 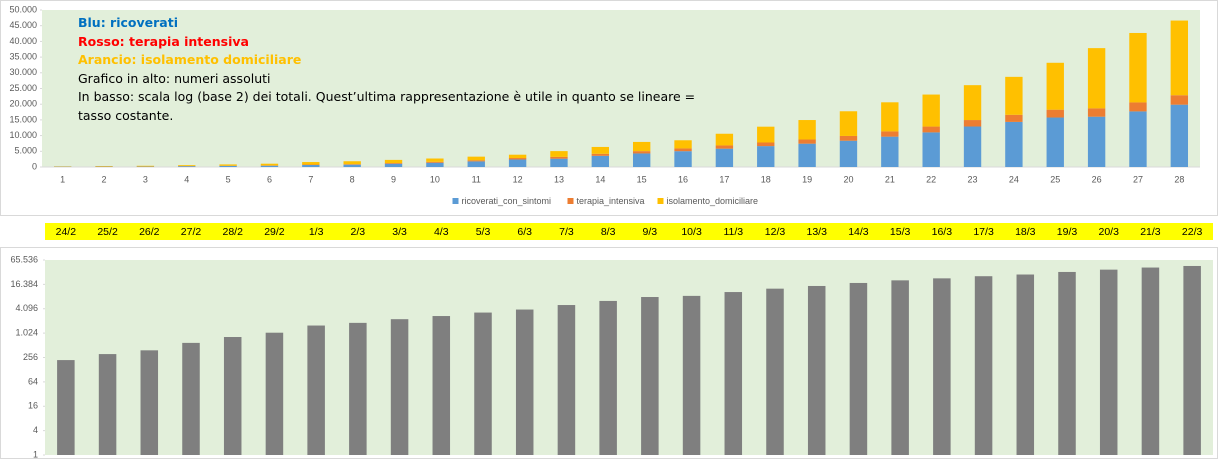 I want to click on category-label: 18/3, so click(x=1025, y=232).